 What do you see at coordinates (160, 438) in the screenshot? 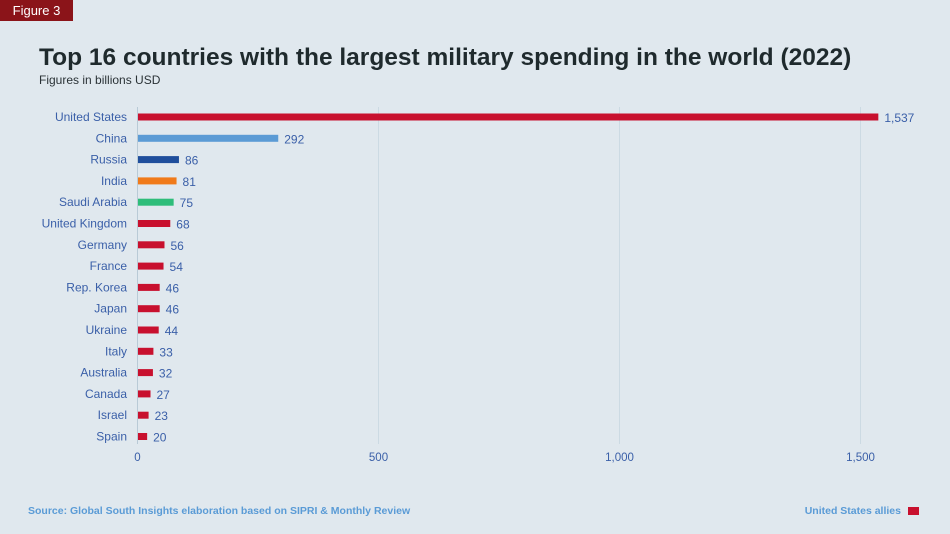
I see `value-label: 20` at bounding box center [160, 438].